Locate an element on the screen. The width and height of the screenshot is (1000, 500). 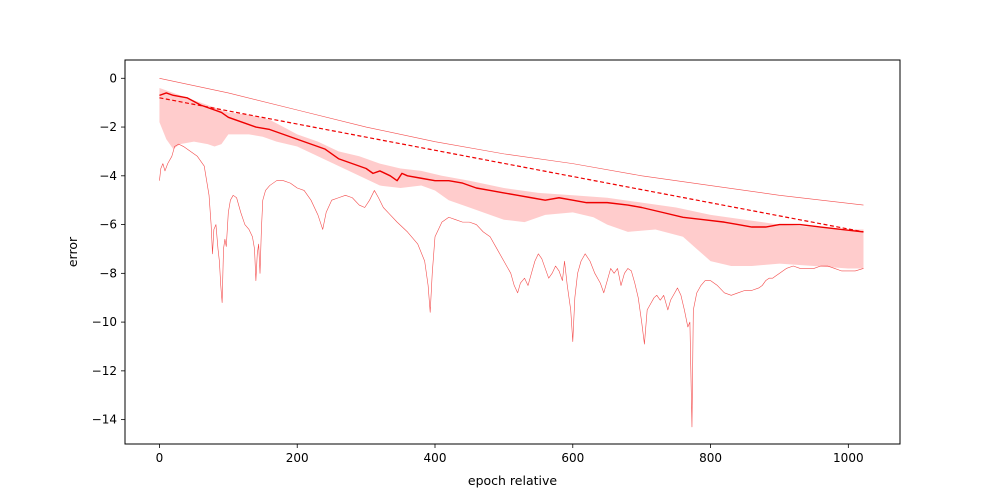
y-axis: 0 −2 −4 −6 −8 −10 −12 −14 is located at coordinates (108, 249).